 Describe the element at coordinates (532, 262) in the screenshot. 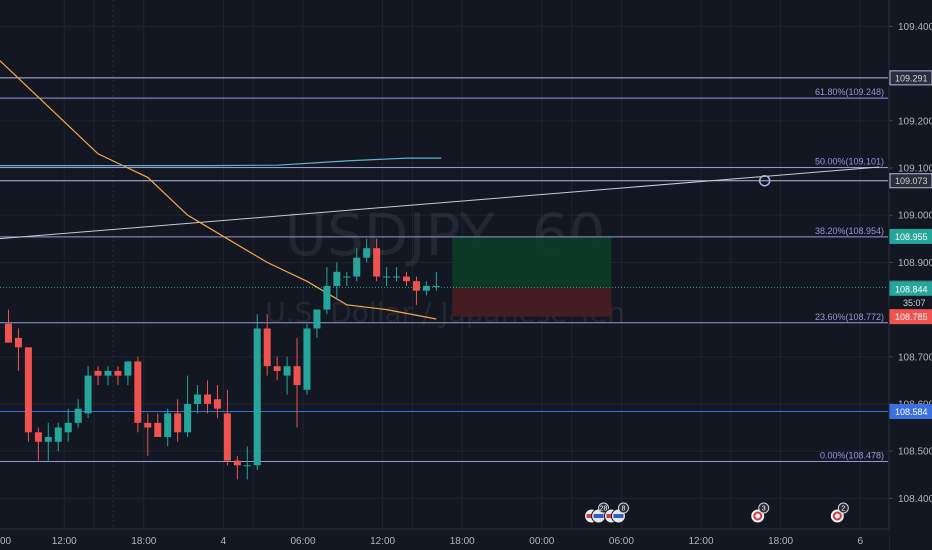

I see `profit-zone` at that location.